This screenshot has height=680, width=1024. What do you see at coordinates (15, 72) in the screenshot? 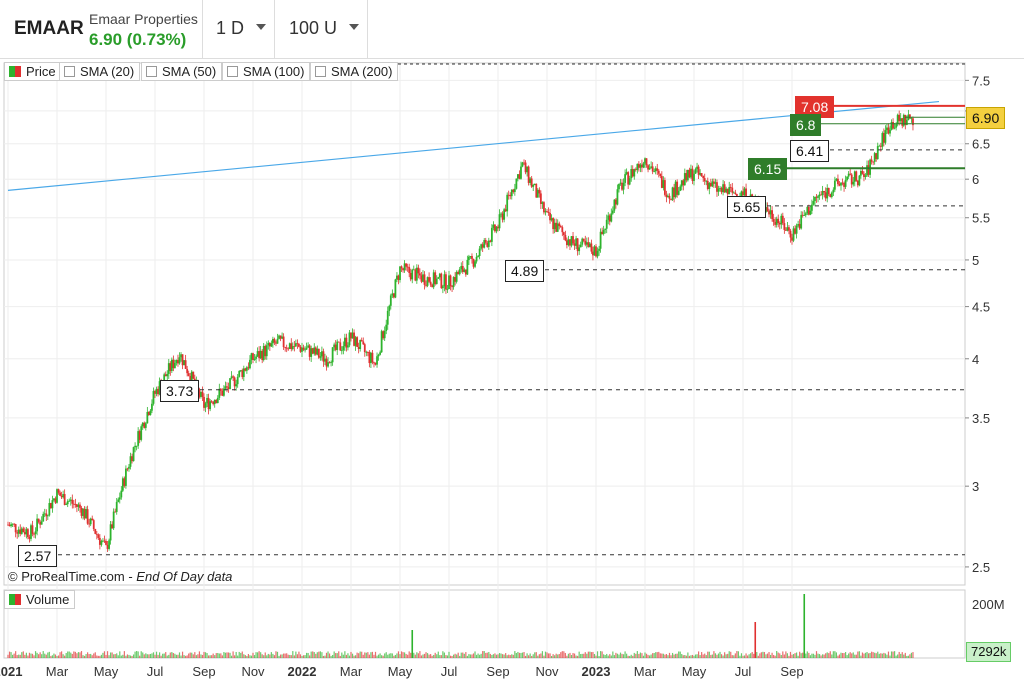
I see `price-swatch-icon` at bounding box center [15, 72].